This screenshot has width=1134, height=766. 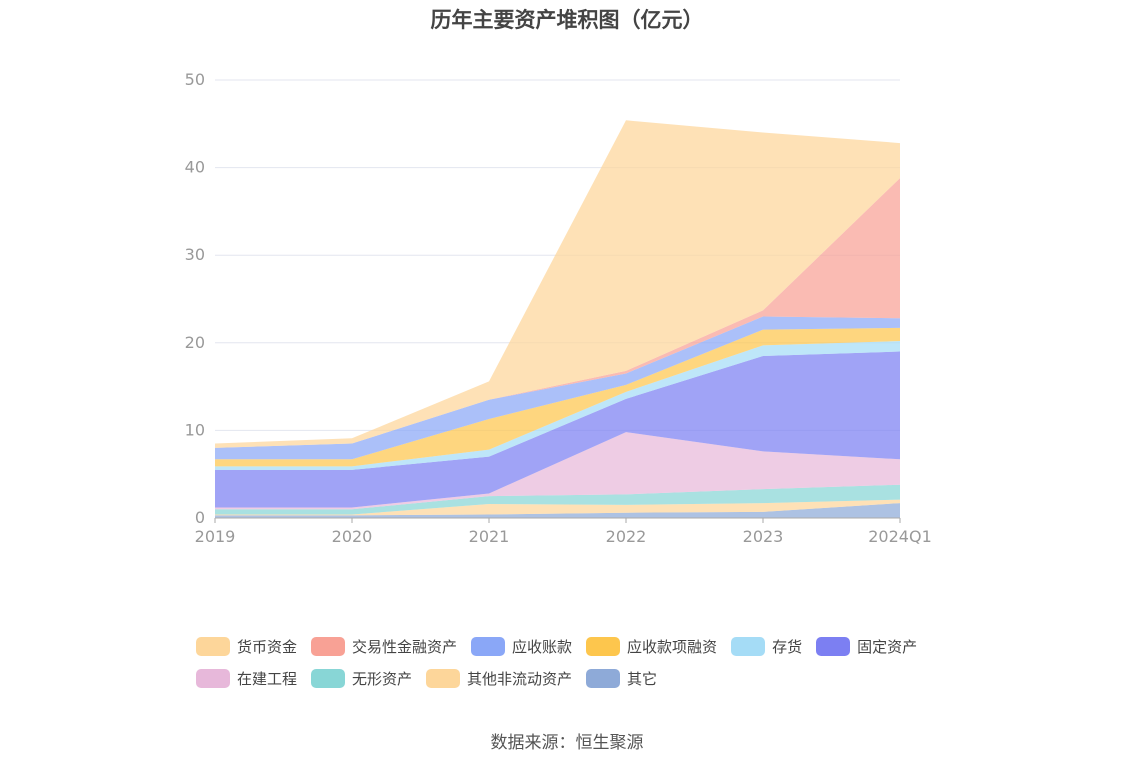 I want to click on legend-label: 其他非流动资产, so click(x=520, y=678).